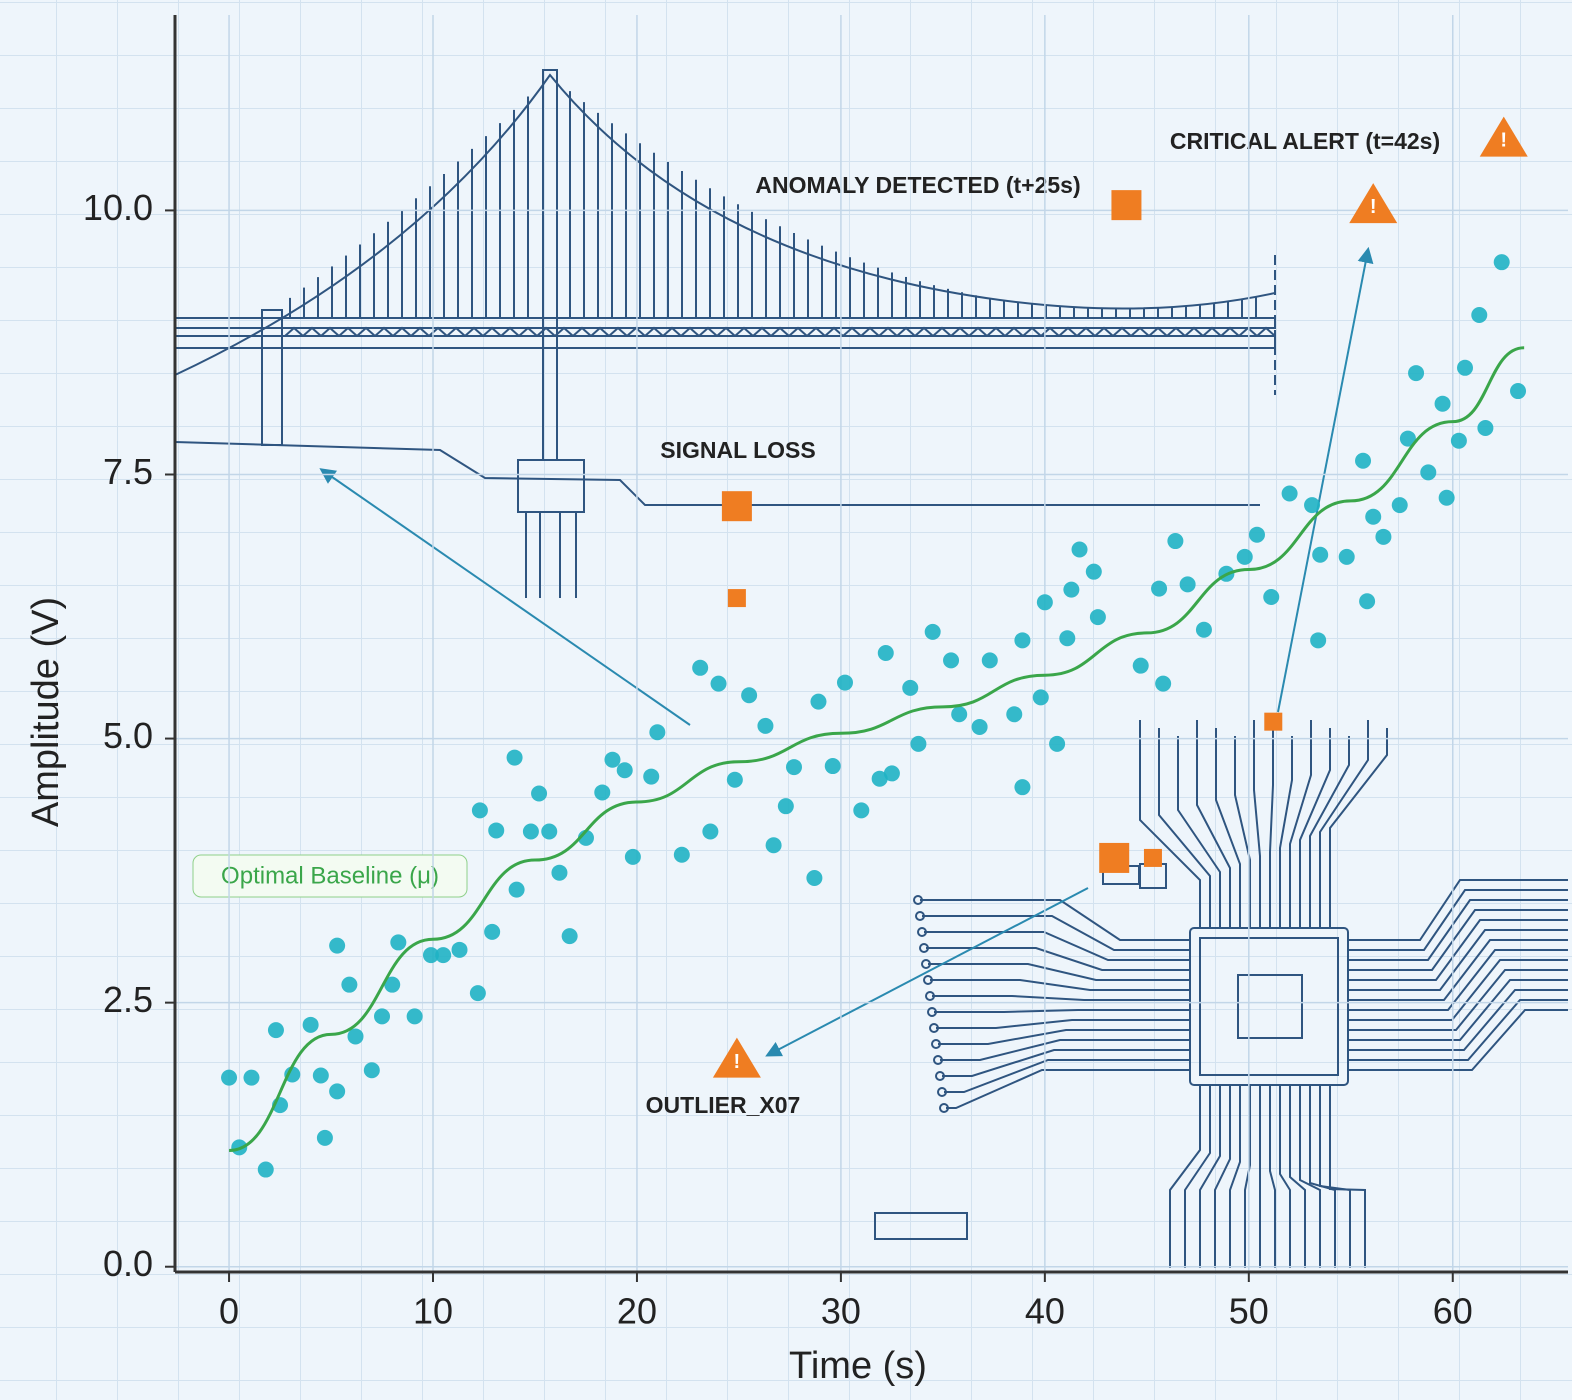 The width and height of the screenshot is (1572, 1400). I want to click on leader-arrow, so click(505, 597).